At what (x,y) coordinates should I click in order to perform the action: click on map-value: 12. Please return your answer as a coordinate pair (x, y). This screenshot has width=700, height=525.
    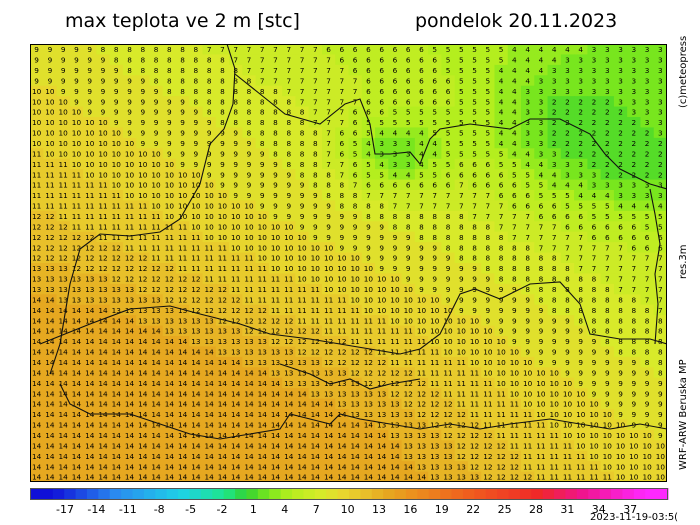
    Looking at the image, I should click on (368, 362).